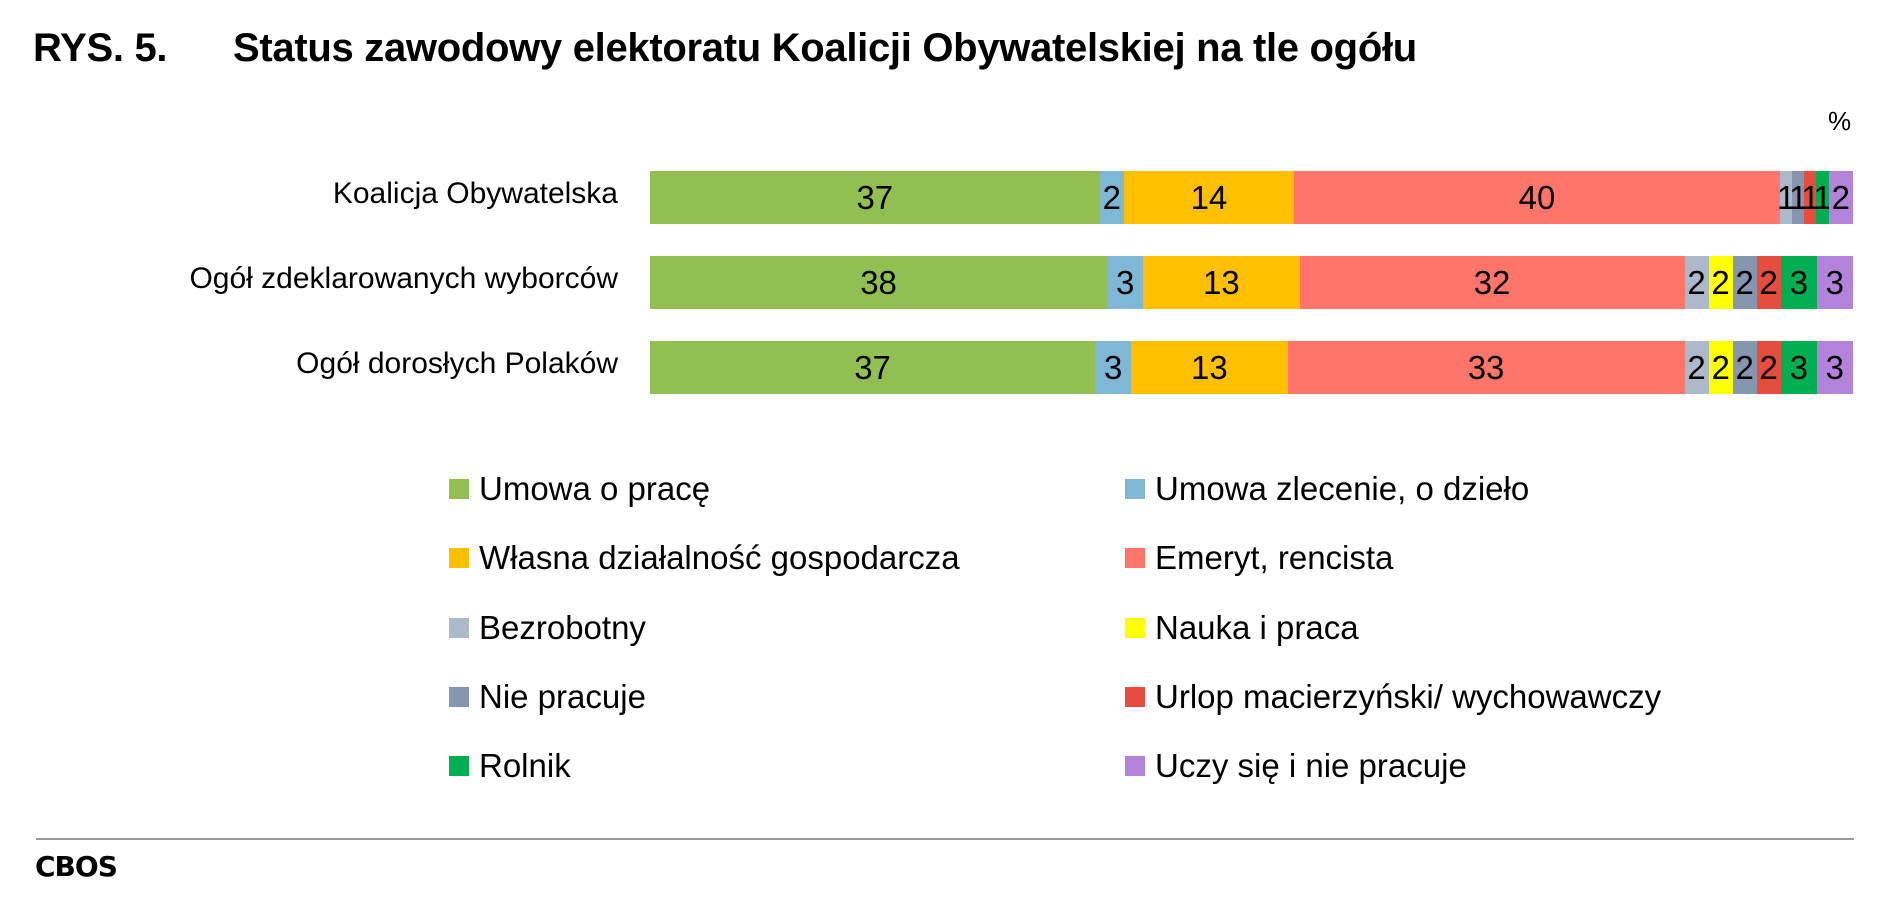 This screenshot has width=1890, height=900. I want to click on legend-item: Bezrobotny, so click(547, 628).